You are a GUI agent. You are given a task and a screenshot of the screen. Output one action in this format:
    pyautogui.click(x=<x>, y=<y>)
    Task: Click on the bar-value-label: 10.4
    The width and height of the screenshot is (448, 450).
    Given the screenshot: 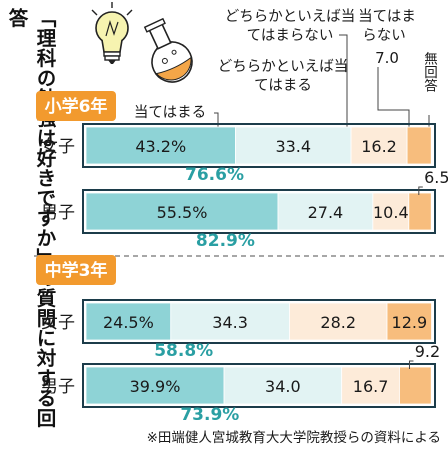 What is the action you would take?
    pyautogui.click(x=391, y=212)
    